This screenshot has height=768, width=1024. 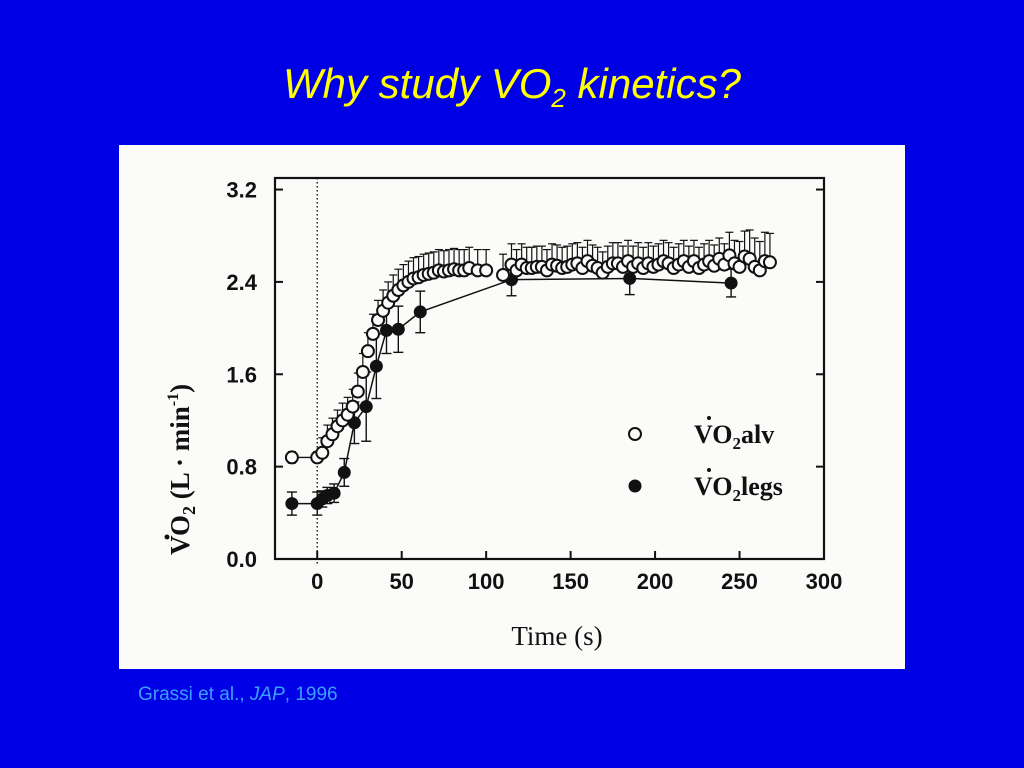 I want to click on x-tick-label: 100, so click(x=486, y=581).